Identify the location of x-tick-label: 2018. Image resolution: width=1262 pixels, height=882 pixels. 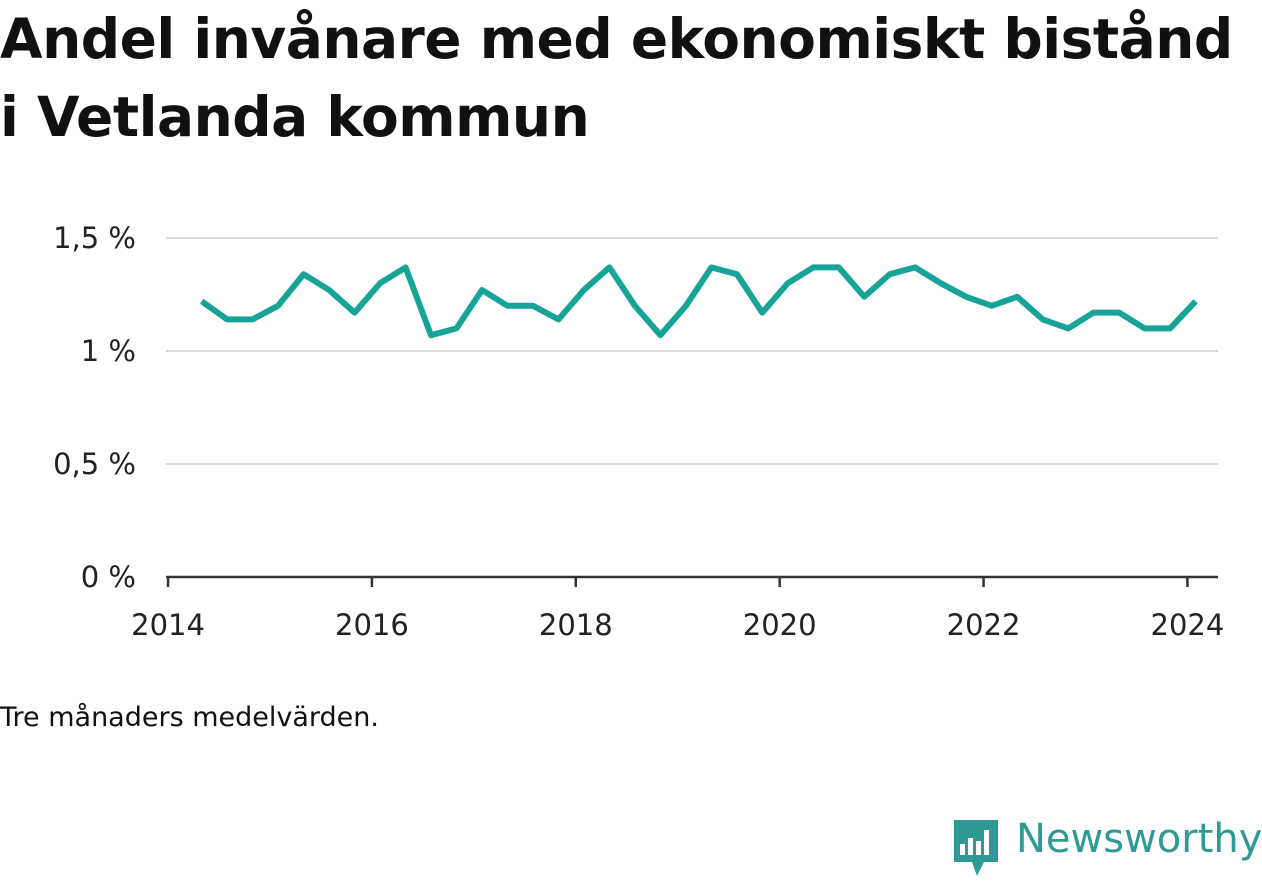
(576, 625).